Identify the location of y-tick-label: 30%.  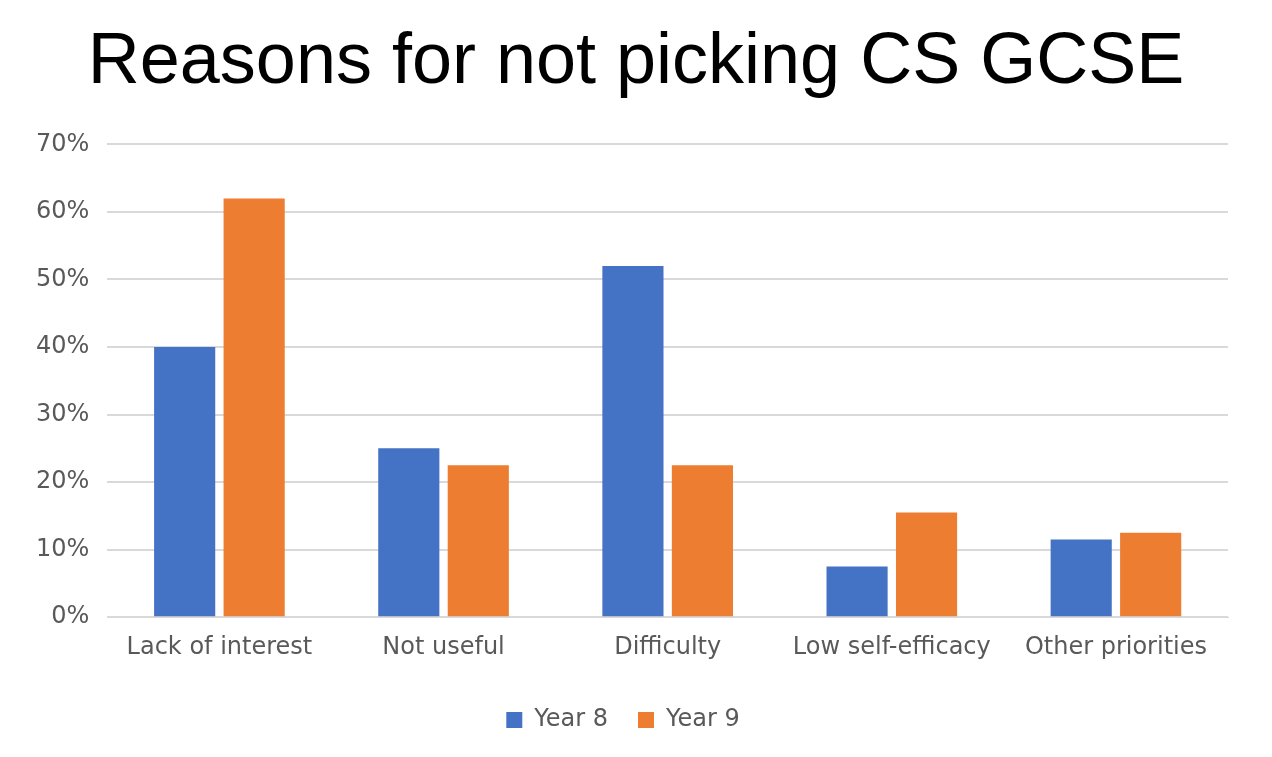
(63, 412).